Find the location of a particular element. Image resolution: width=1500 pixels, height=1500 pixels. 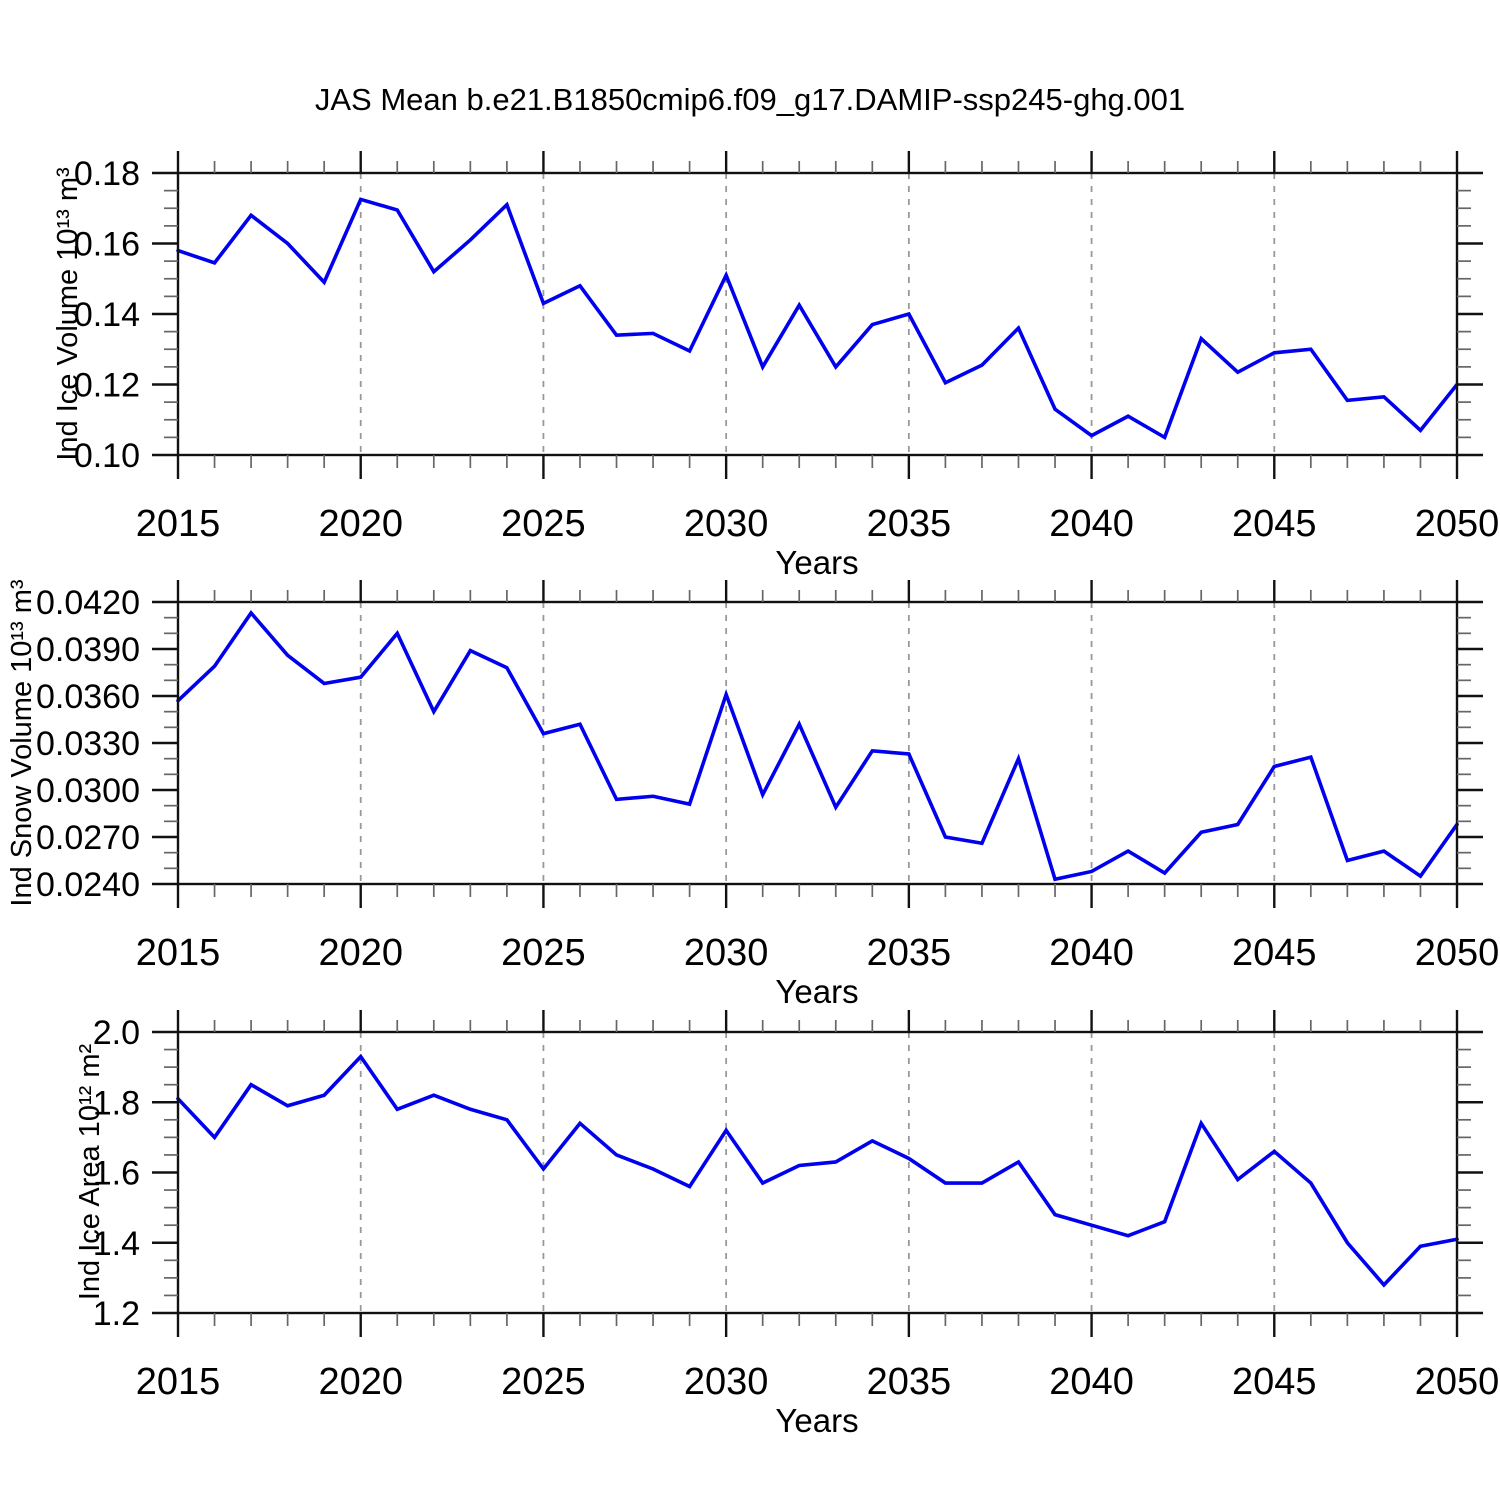

y-tick-label: 0.12 is located at coordinates (107, 386).